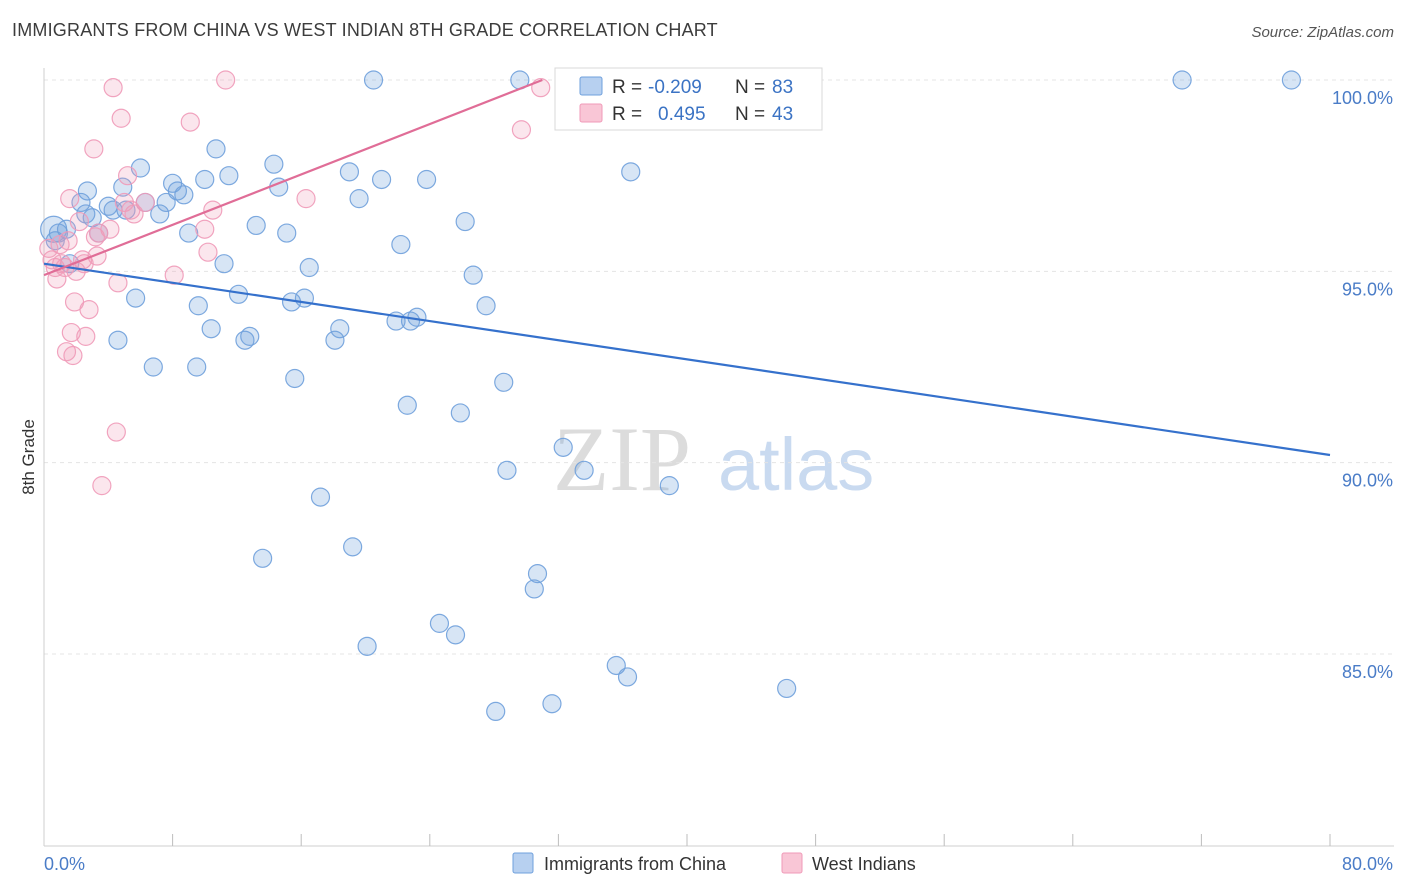 Image resolution: width=1406 pixels, height=892 pixels. I want to click on watermark-atlas: atlas, so click(796, 464).